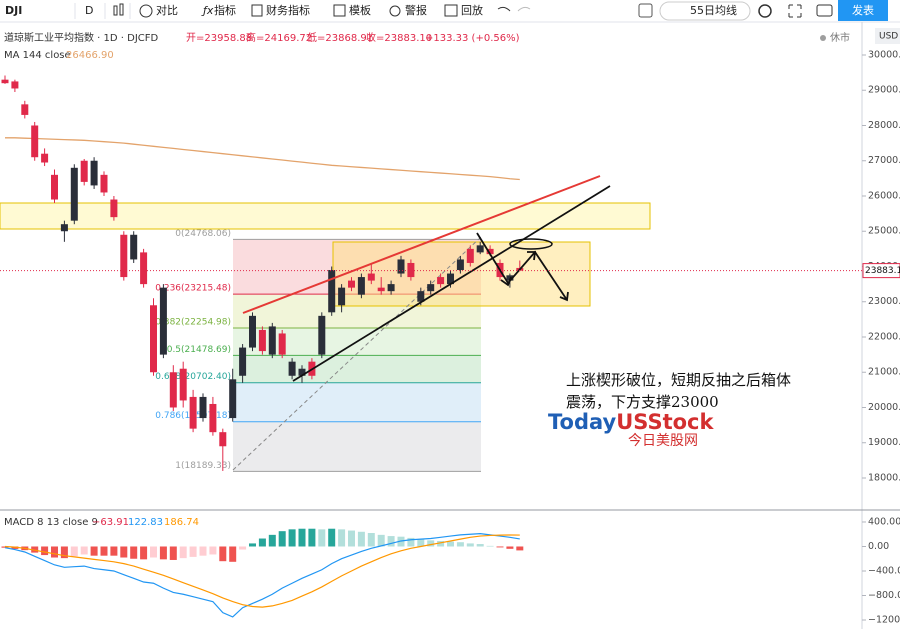  I want to click on y-tick-label: 25000.00, so click(884, 231).